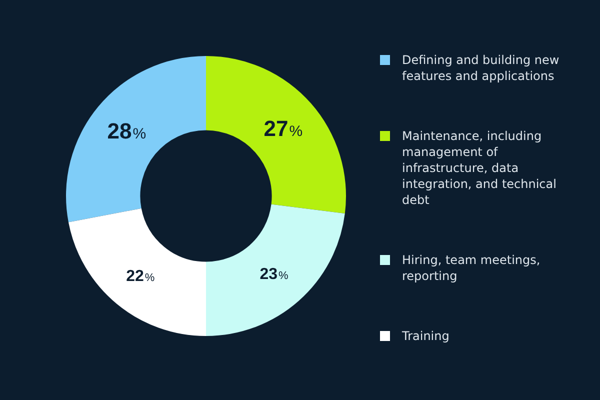 The width and height of the screenshot is (600, 400). I want to click on legend-label: Maintenance, including management of infrastructure, data integration, and technical debt, so click(480, 168).